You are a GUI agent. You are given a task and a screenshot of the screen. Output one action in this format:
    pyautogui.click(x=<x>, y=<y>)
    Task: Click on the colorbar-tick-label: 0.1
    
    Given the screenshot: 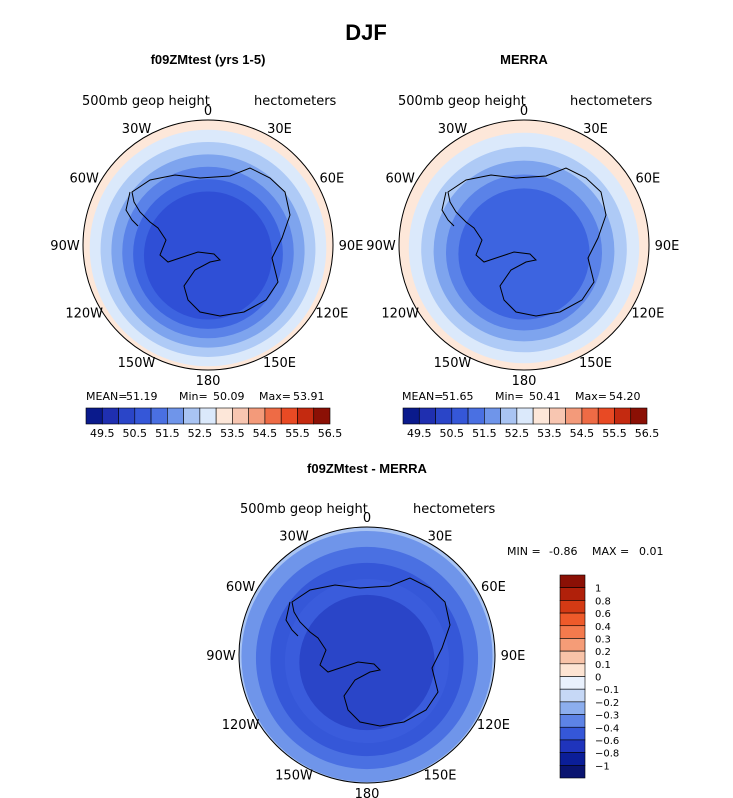 What is the action you would take?
    pyautogui.click(x=603, y=665)
    